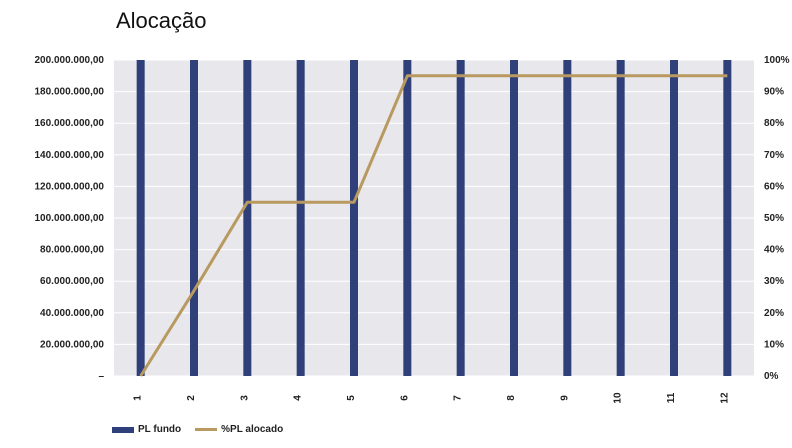 The height and width of the screenshot is (448, 792). What do you see at coordinates (774, 155) in the screenshot?
I see `right-tick-label: 70%` at bounding box center [774, 155].